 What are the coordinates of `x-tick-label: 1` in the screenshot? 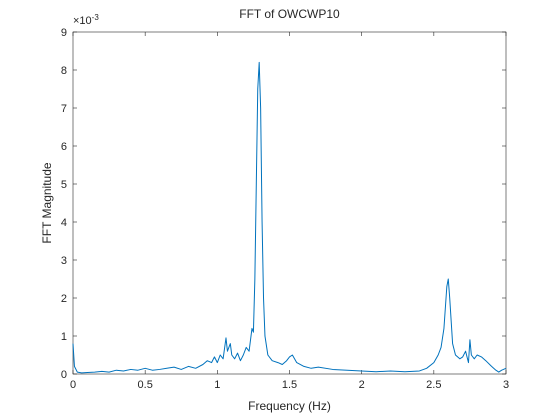 It's located at (217, 385).